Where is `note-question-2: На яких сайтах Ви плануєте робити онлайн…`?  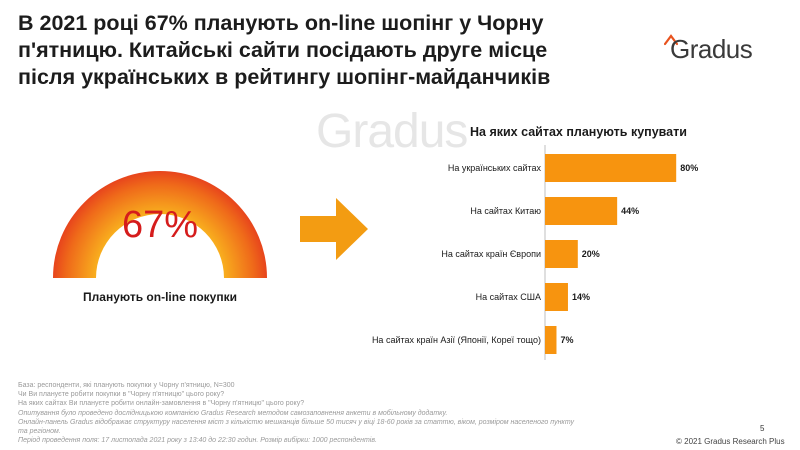
note-question-2: На яких сайтах Ви плануєте робити онлайн… is located at coordinates (161, 404).